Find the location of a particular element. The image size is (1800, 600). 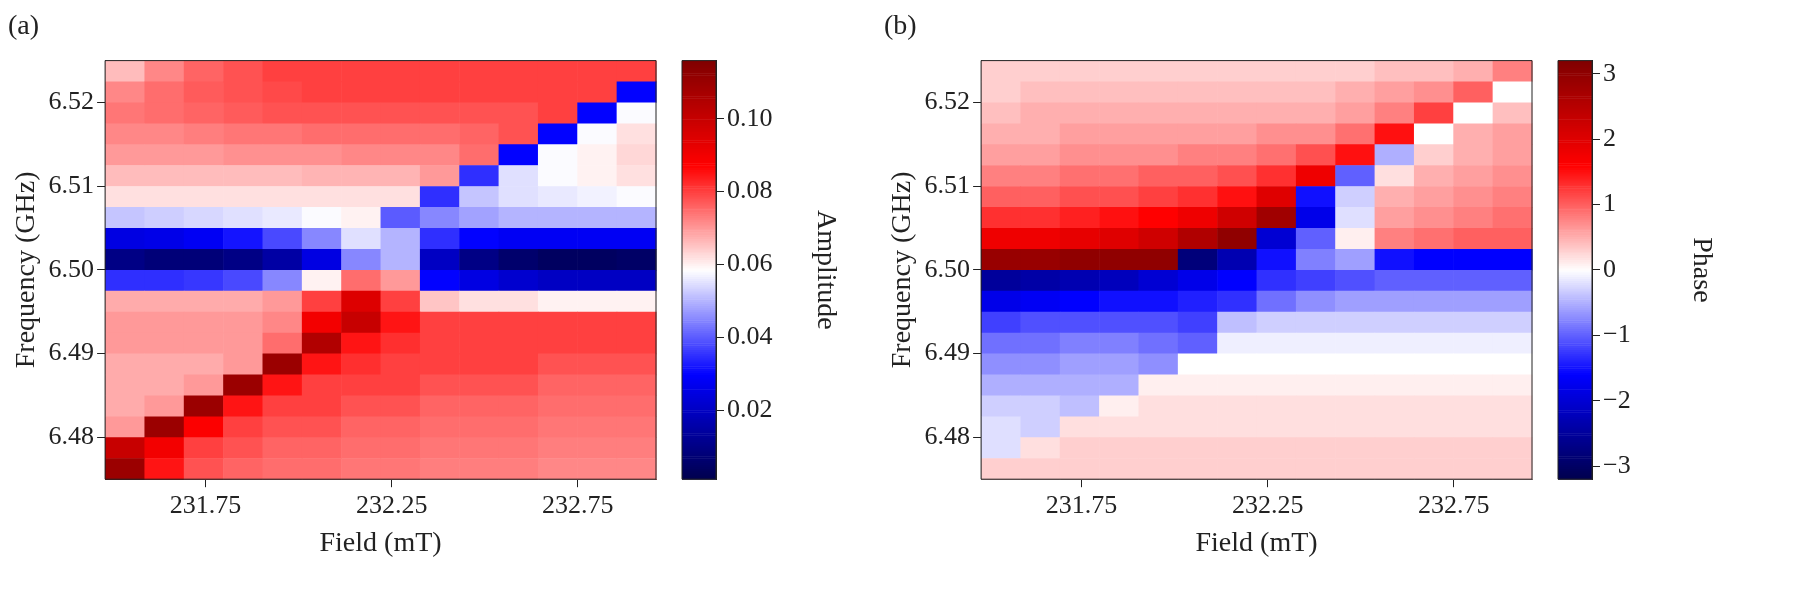

color-bar-label: −2 is located at coordinates (1617, 399).